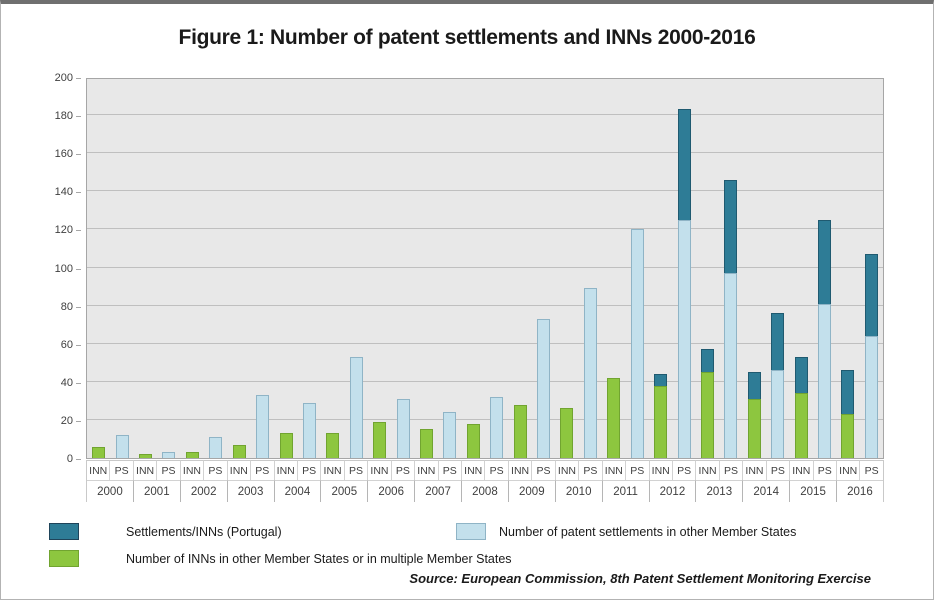  I want to click on bar-segment-inn-base-2007, so click(426, 443).